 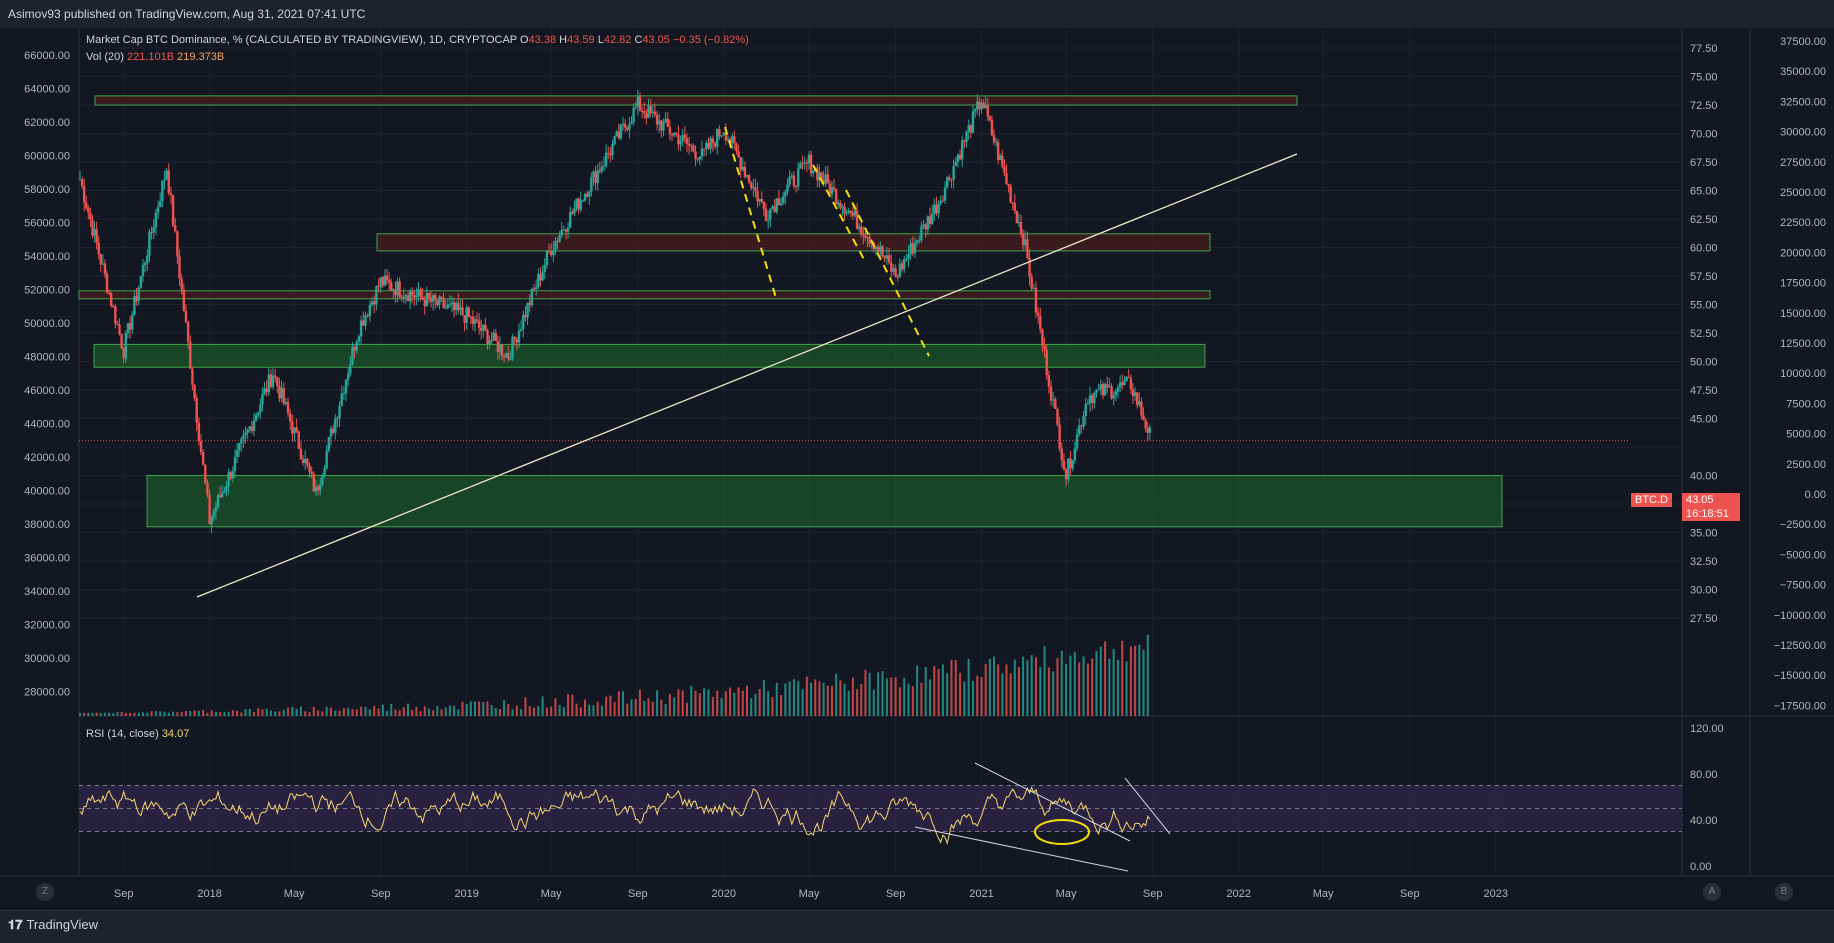 I want to click on right-axis-label: 35.00, so click(x=1704, y=534).